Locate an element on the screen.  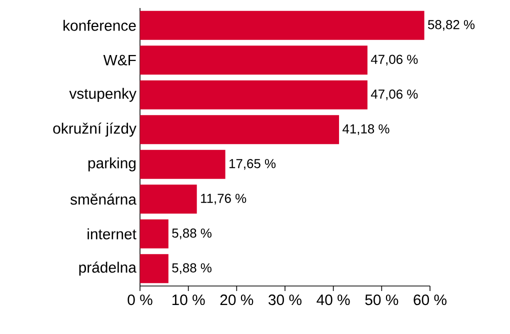
y-tick-label: vstupenky is located at coordinates (102, 95).